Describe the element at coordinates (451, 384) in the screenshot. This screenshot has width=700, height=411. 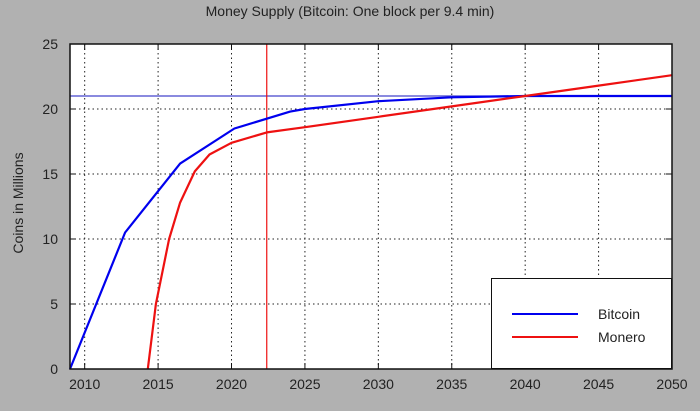
I see `x-tick-label: 2035` at that location.